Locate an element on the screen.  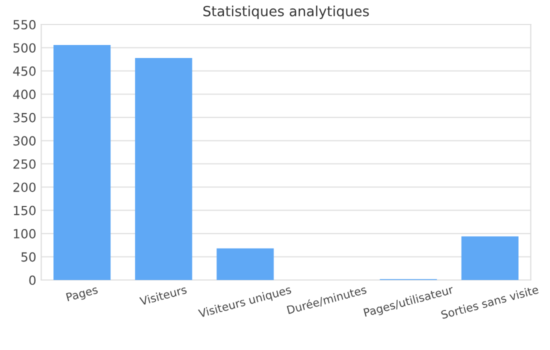
x-tick-label: Visiteurs is located at coordinates (163, 295).